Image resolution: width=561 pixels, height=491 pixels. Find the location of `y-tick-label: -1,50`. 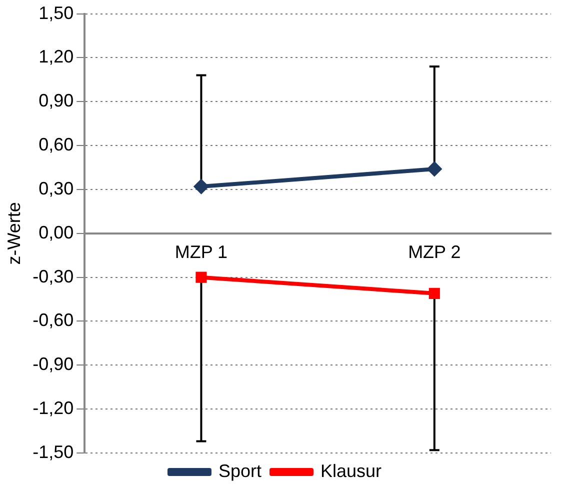

y-tick-label: -1,50 is located at coordinates (53, 452).